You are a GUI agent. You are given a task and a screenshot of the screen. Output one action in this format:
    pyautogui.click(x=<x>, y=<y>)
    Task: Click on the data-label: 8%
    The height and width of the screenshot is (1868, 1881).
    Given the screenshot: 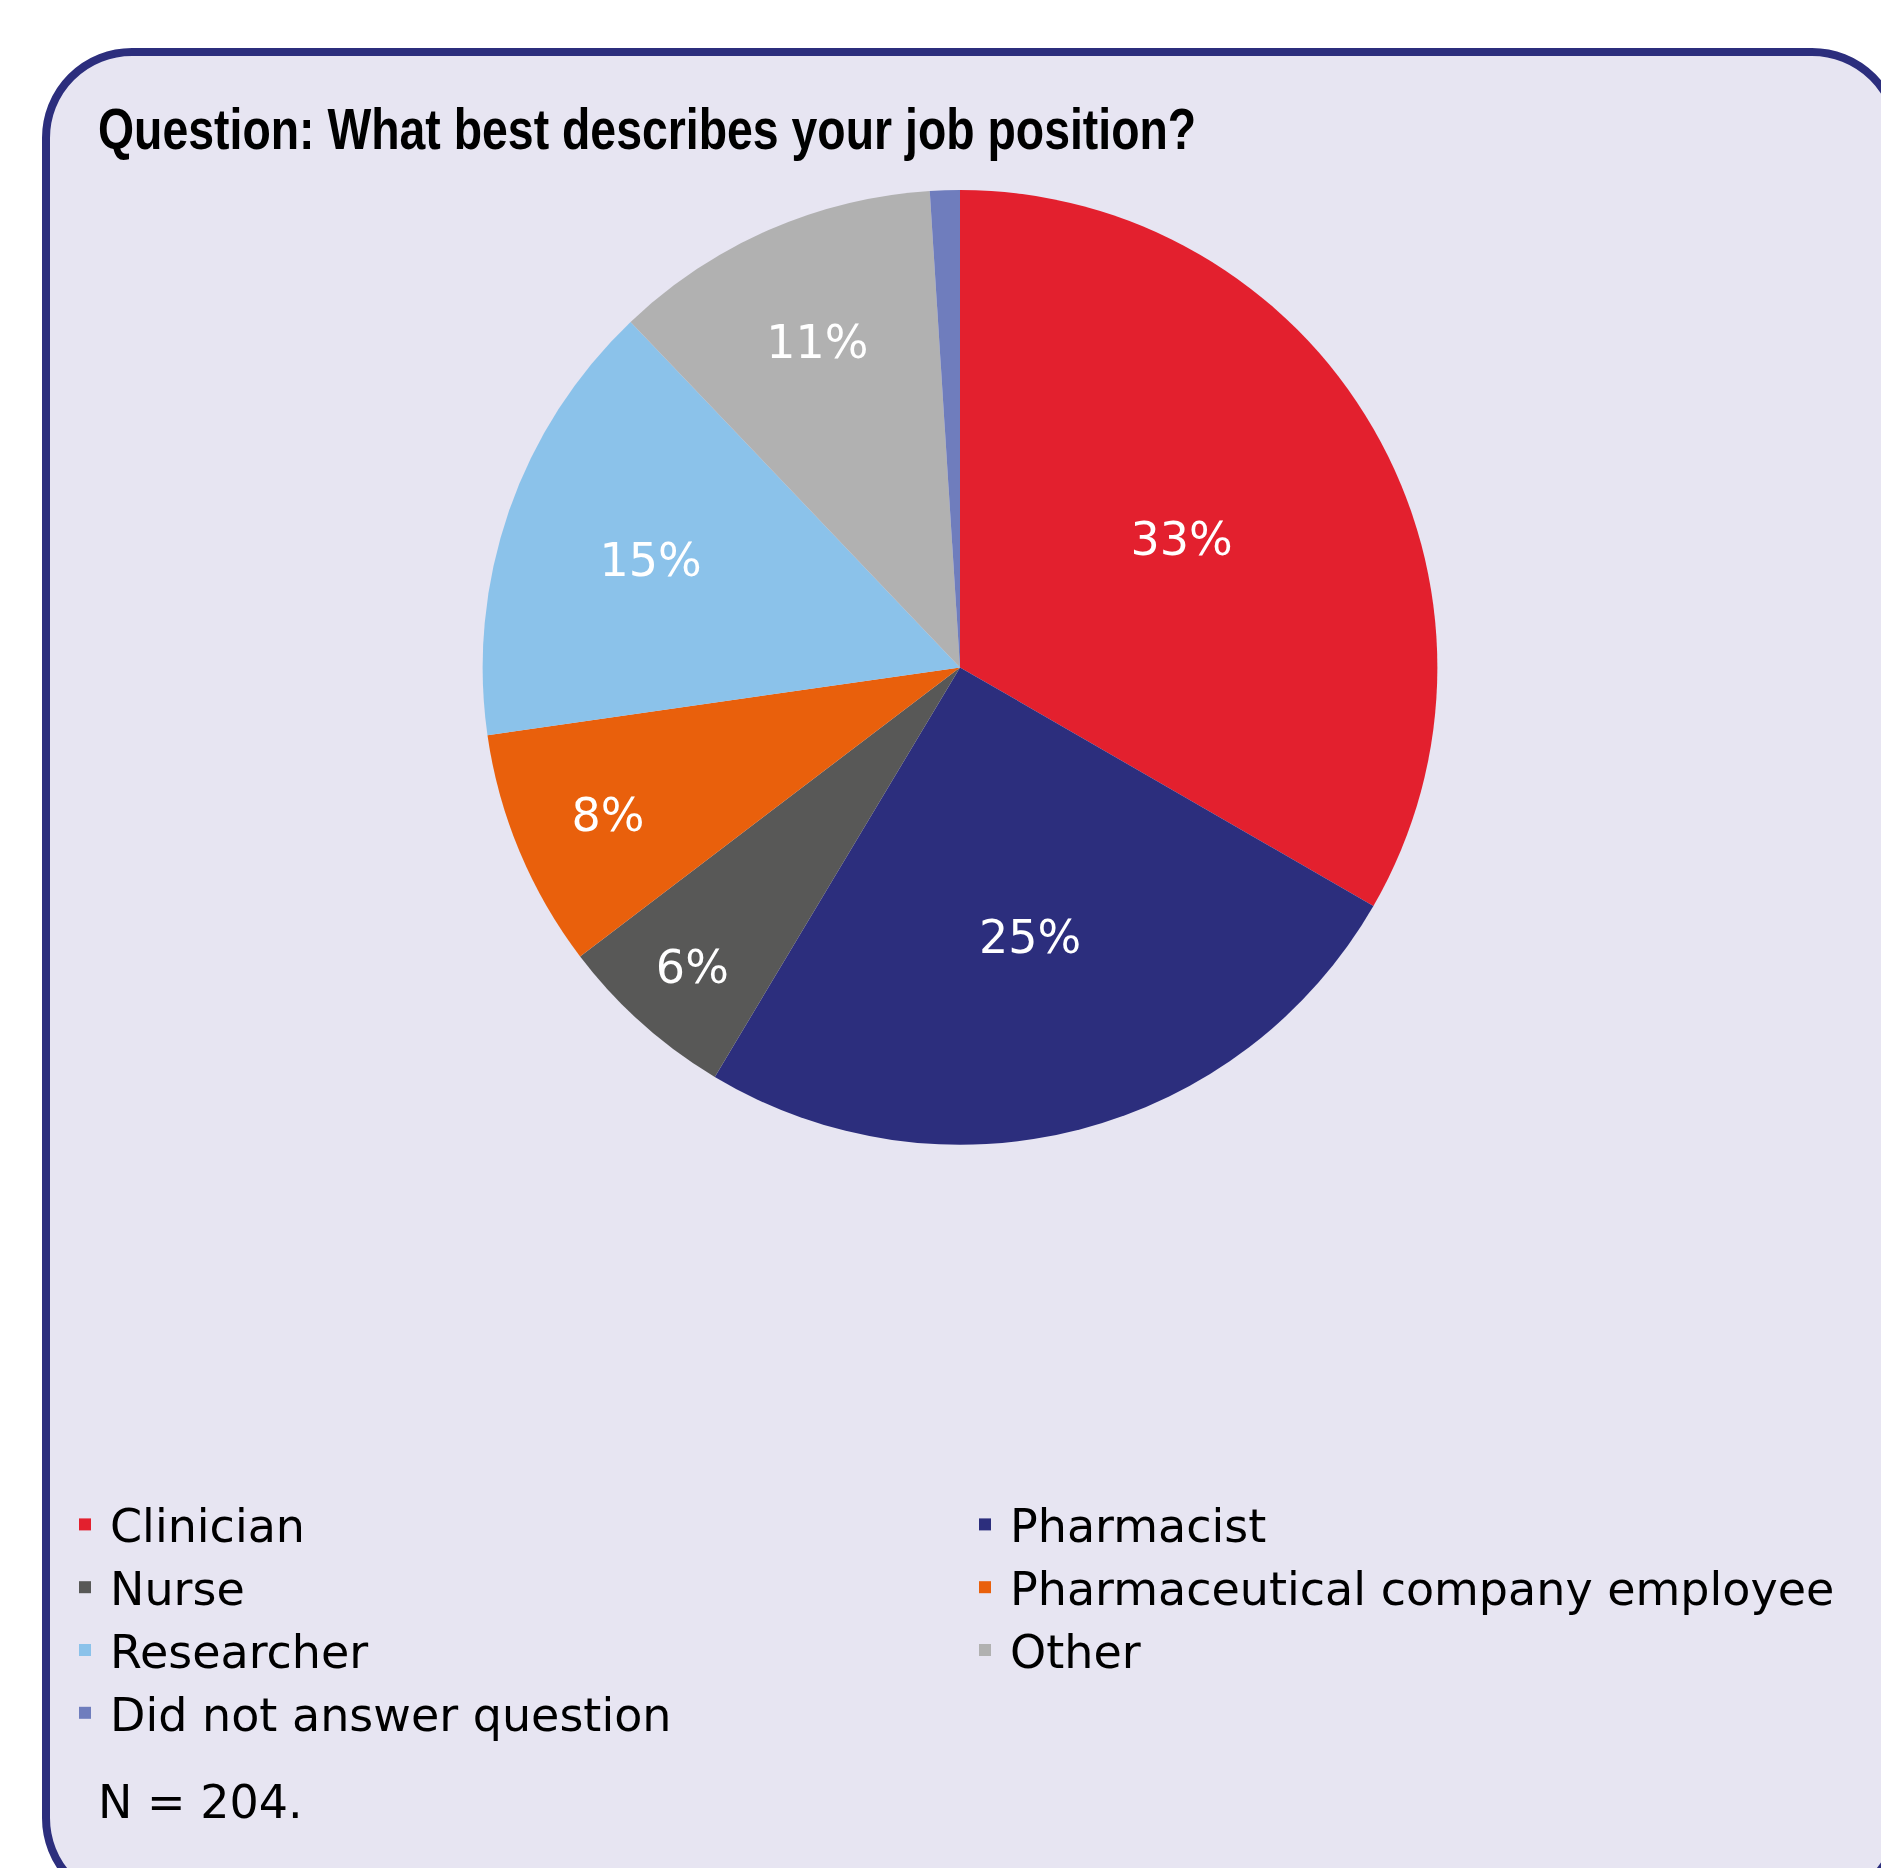 What is the action you would take?
    pyautogui.click(x=608, y=814)
    